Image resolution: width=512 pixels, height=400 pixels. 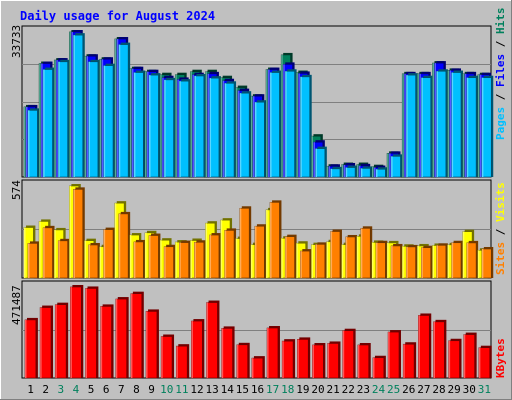 I want to click on x-tick-label-day-28: 28, so click(x=438, y=389).